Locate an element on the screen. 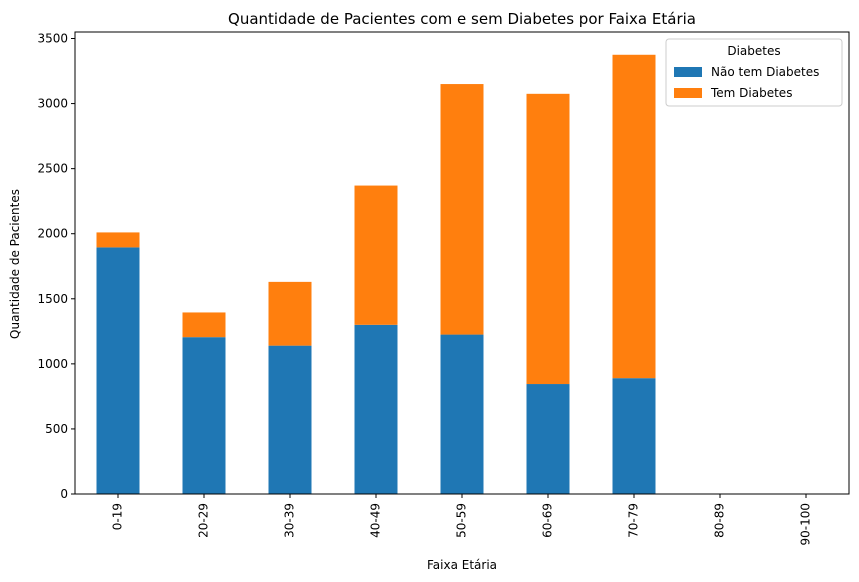 This screenshot has width=859, height=582. y-axis-label: Quantidade de Pacientes is located at coordinates (15, 264).